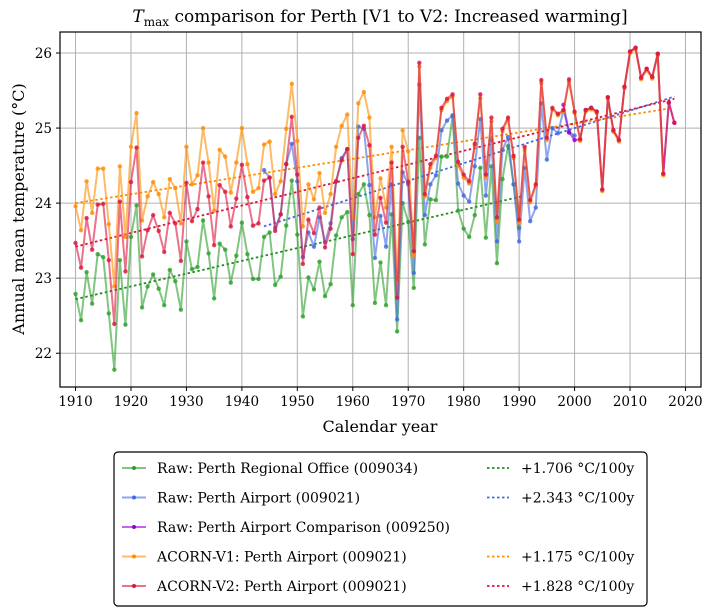 Image resolution: width=714 pixels, height=616 pixels. Describe the element at coordinates (685, 402) in the screenshot. I see `x-tick-label: 2020` at that location.